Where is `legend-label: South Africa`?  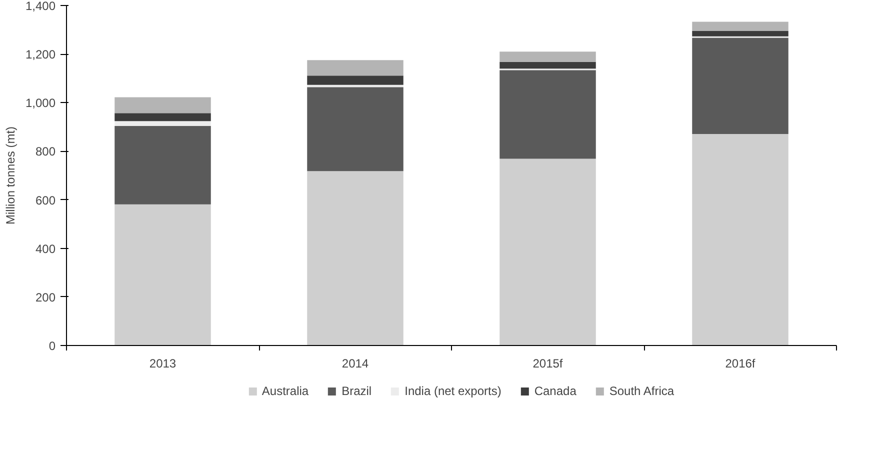
legend-label: South Africa is located at coordinates (641, 391).